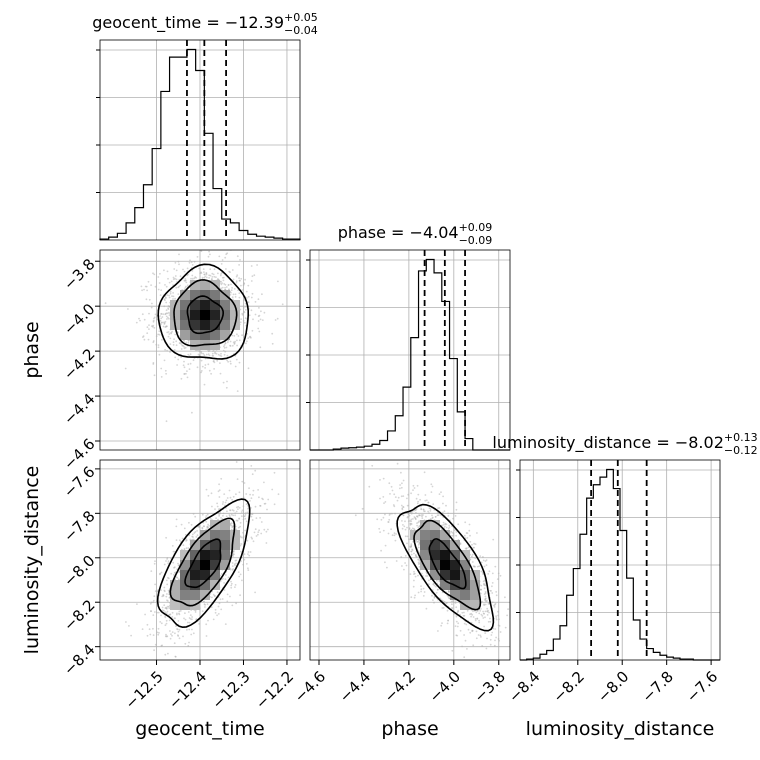  I want to click on contour-panel-phase-vs-luminosity_distance, so click(410, 557).